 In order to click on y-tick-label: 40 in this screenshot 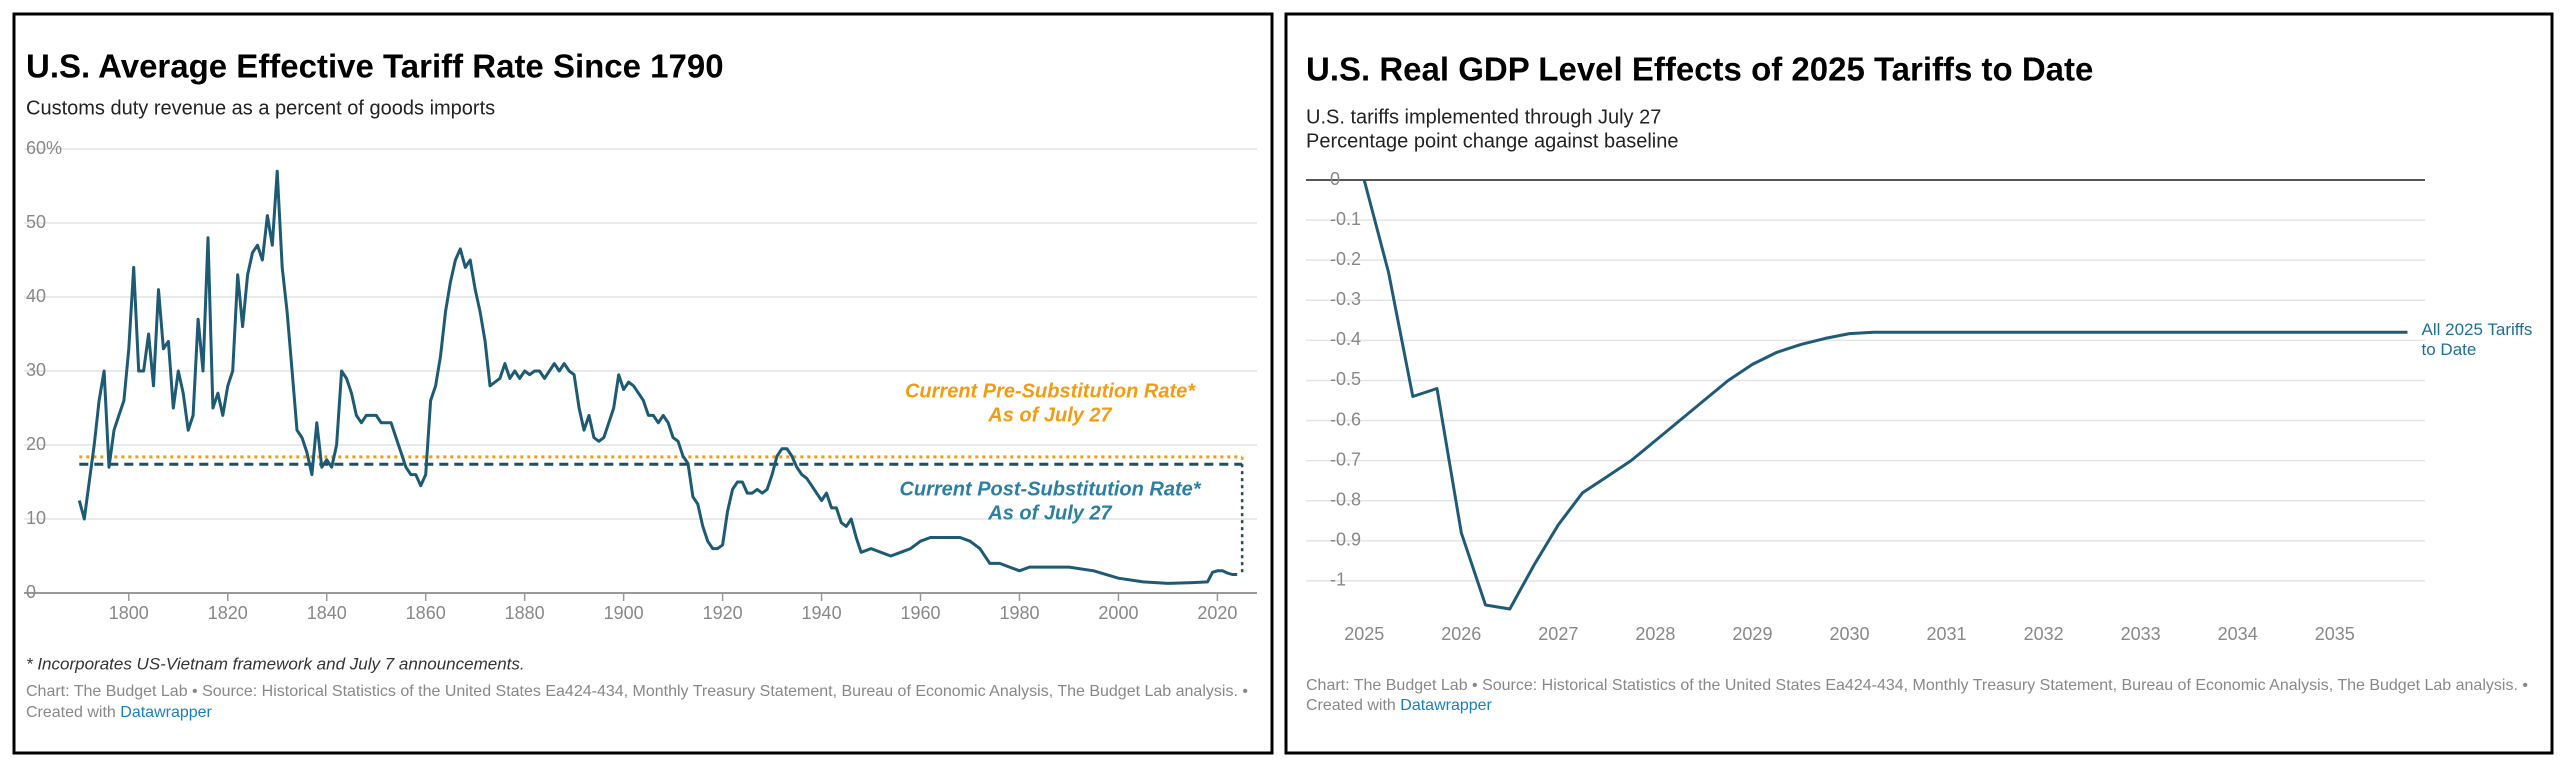, I will do `click(36, 296)`.